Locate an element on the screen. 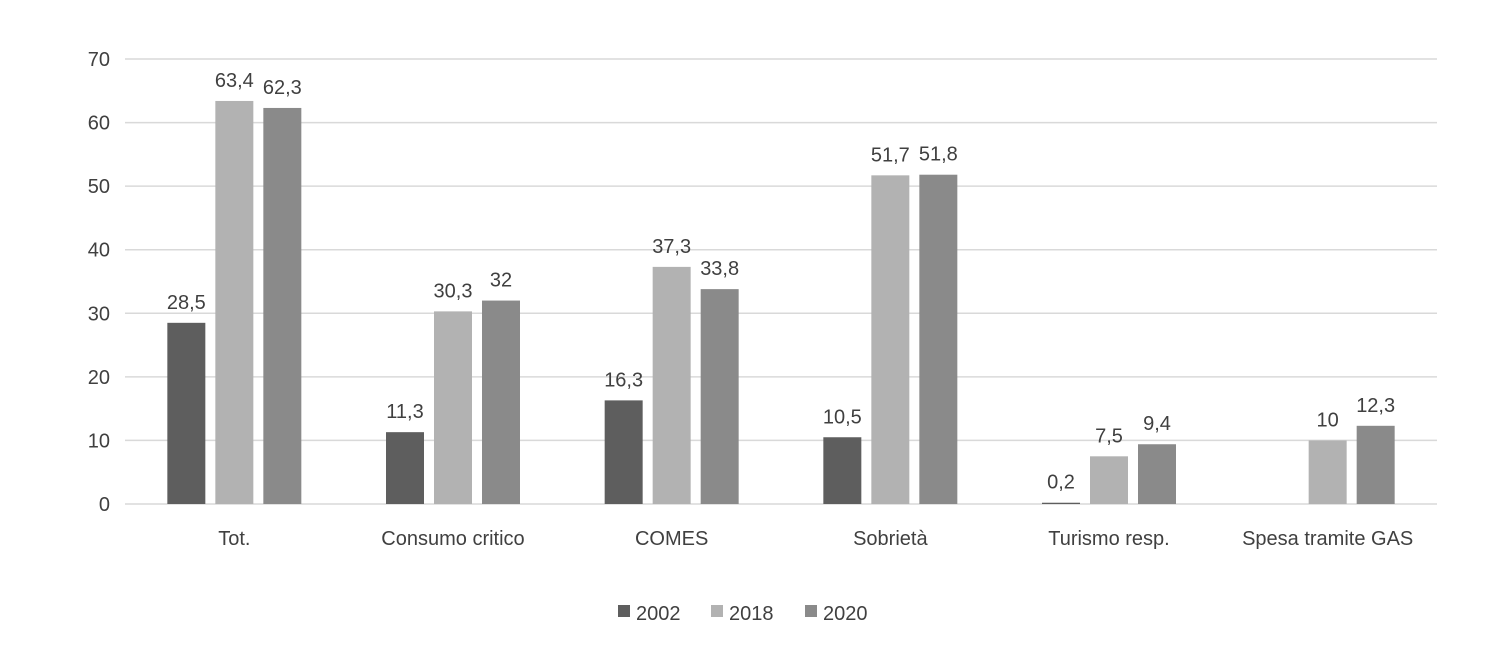 This screenshot has height=654, width=1500. data-label: 37,3 is located at coordinates (671, 247).